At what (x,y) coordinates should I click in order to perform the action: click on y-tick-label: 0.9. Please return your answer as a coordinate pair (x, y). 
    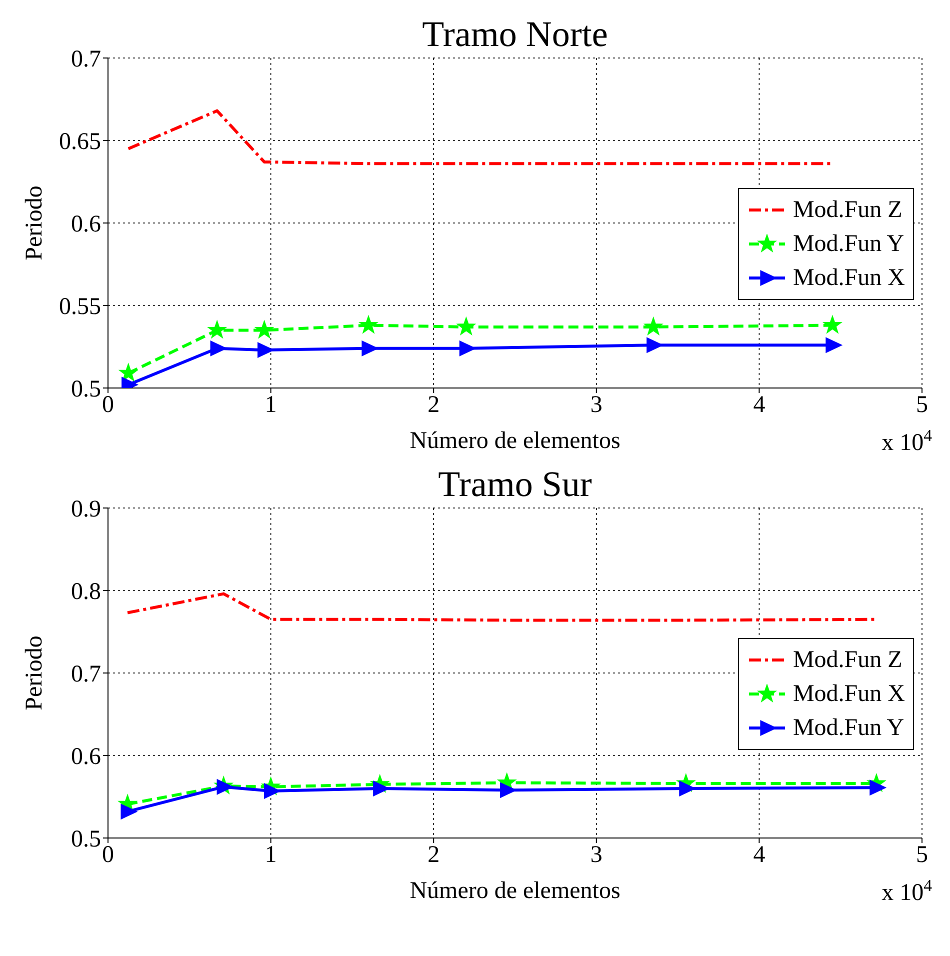
    Looking at the image, I should click on (86, 509).